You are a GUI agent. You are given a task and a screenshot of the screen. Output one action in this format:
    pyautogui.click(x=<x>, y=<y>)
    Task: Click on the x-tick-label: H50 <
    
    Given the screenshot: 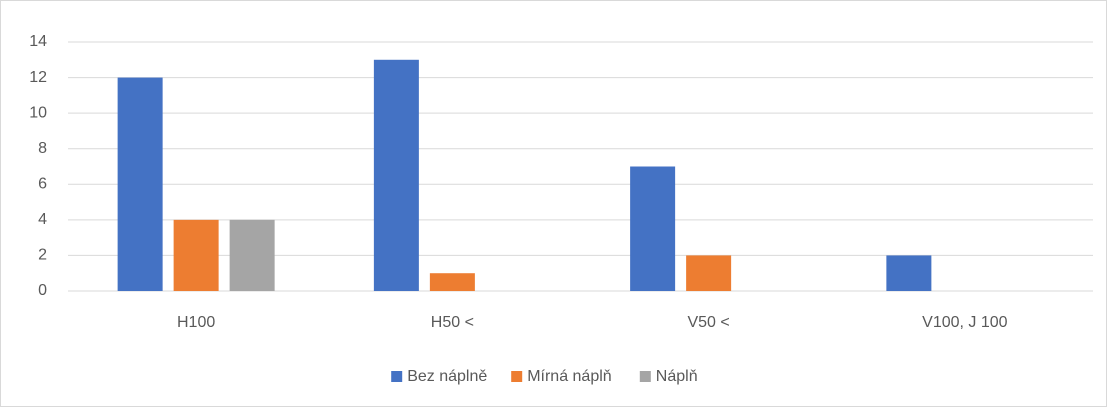 What is the action you would take?
    pyautogui.click(x=452, y=322)
    